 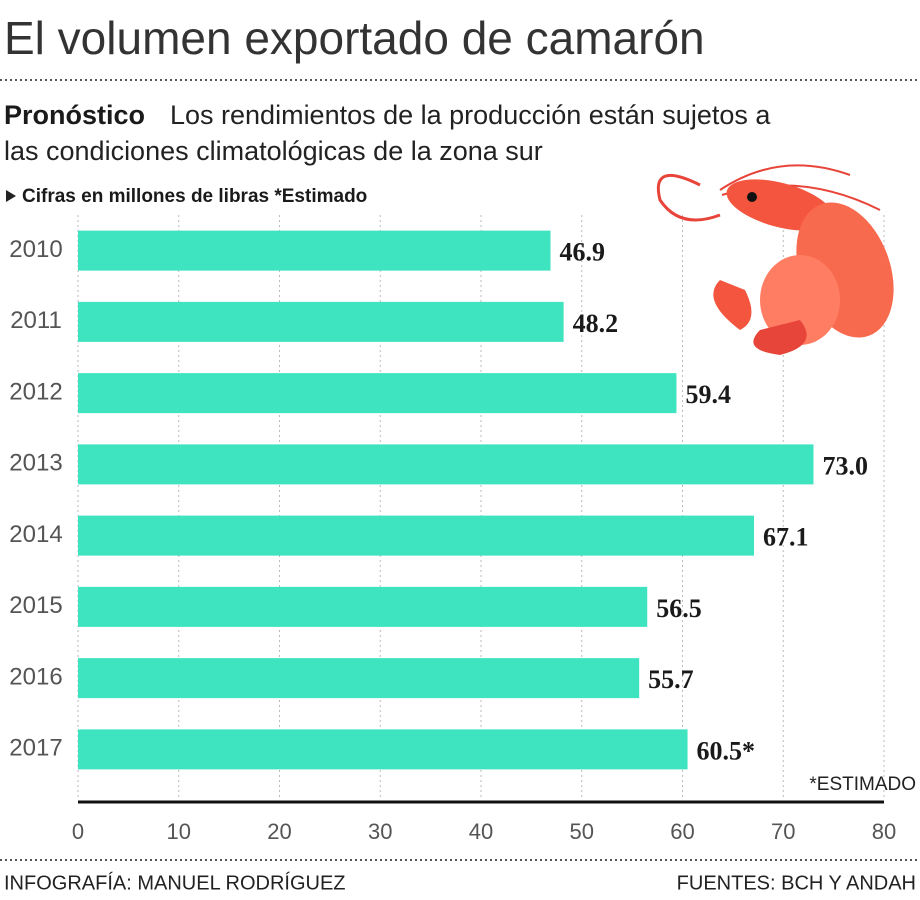 What do you see at coordinates (35, 463) in the screenshot?
I see `y-tick-label: 2013` at bounding box center [35, 463].